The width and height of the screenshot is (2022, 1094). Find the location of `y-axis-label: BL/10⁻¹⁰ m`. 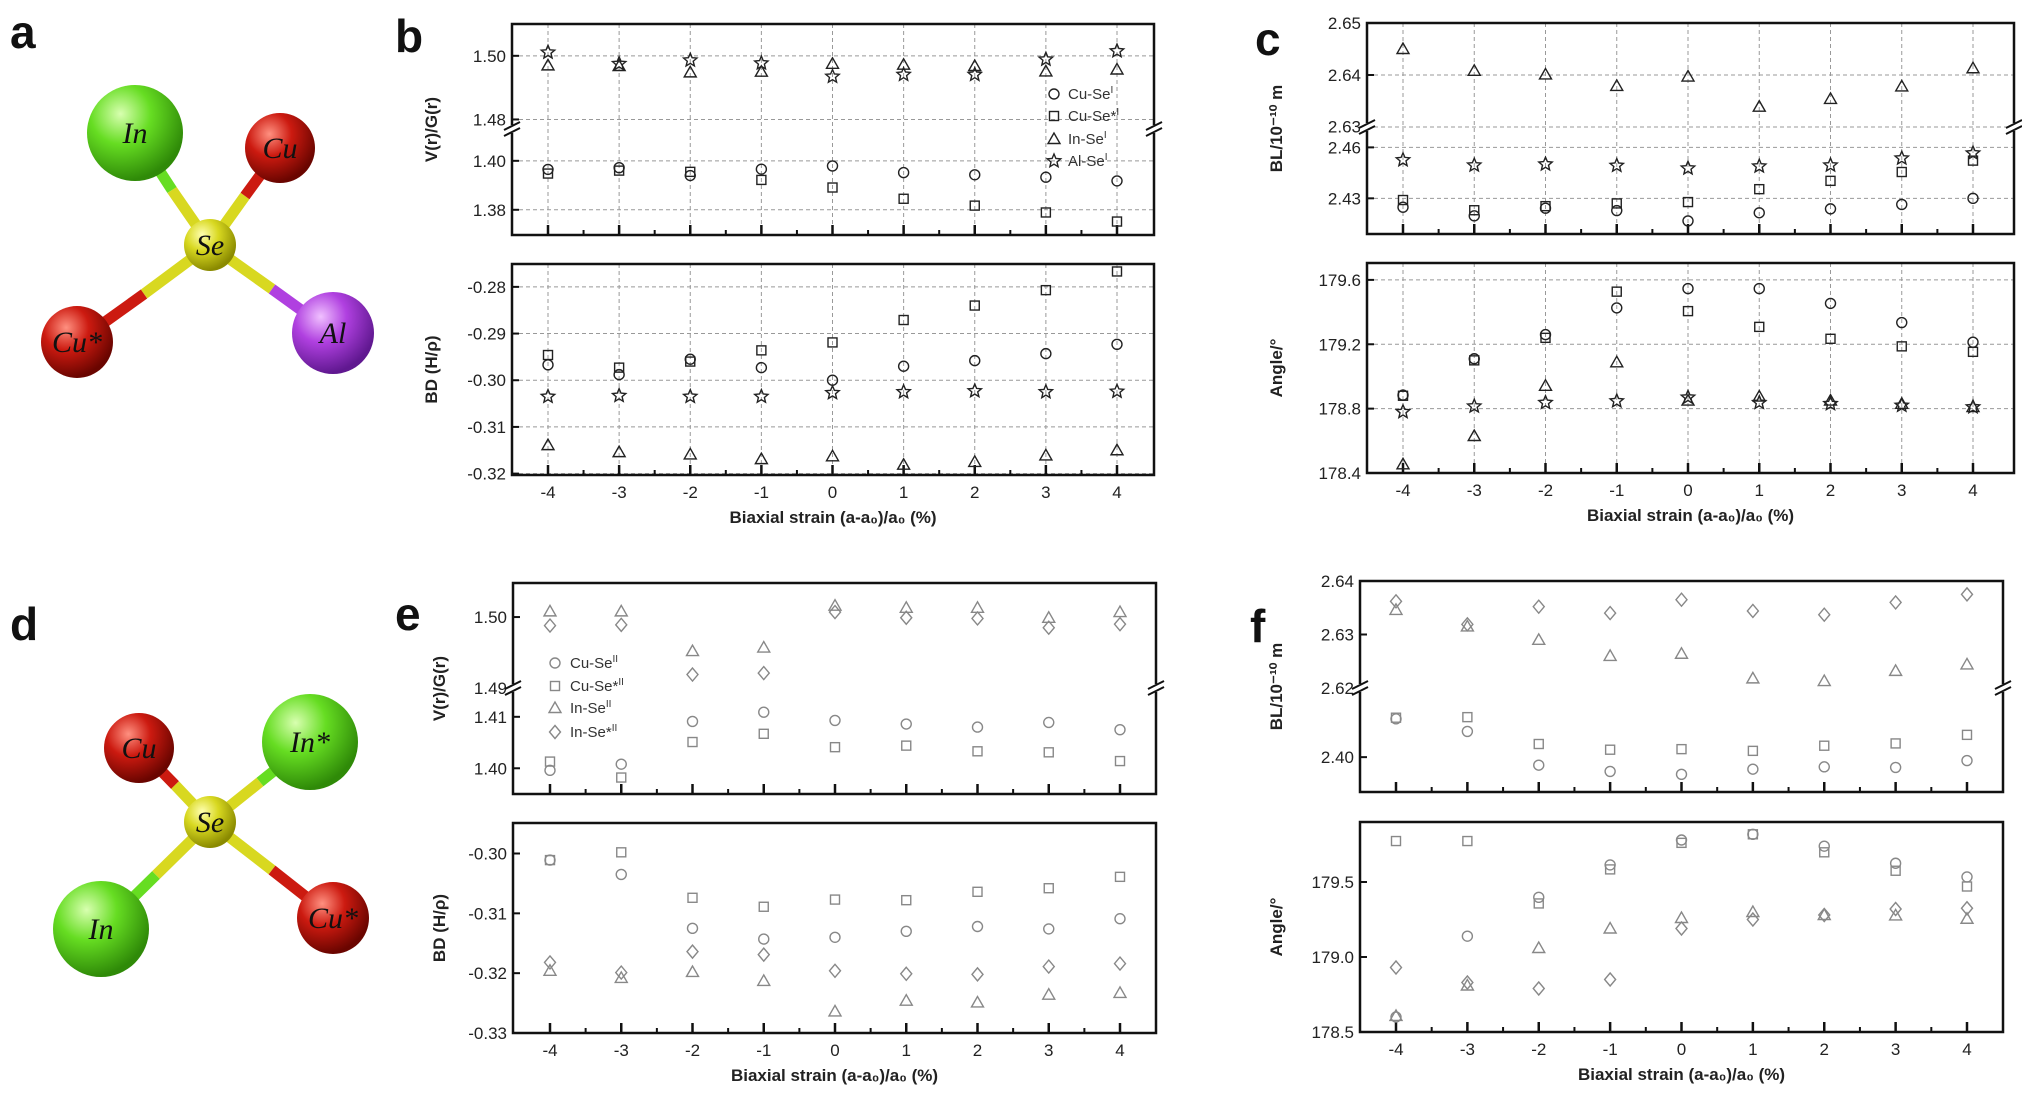

y-axis-label: BL/10⁻¹⁰ m is located at coordinates (1276, 687).